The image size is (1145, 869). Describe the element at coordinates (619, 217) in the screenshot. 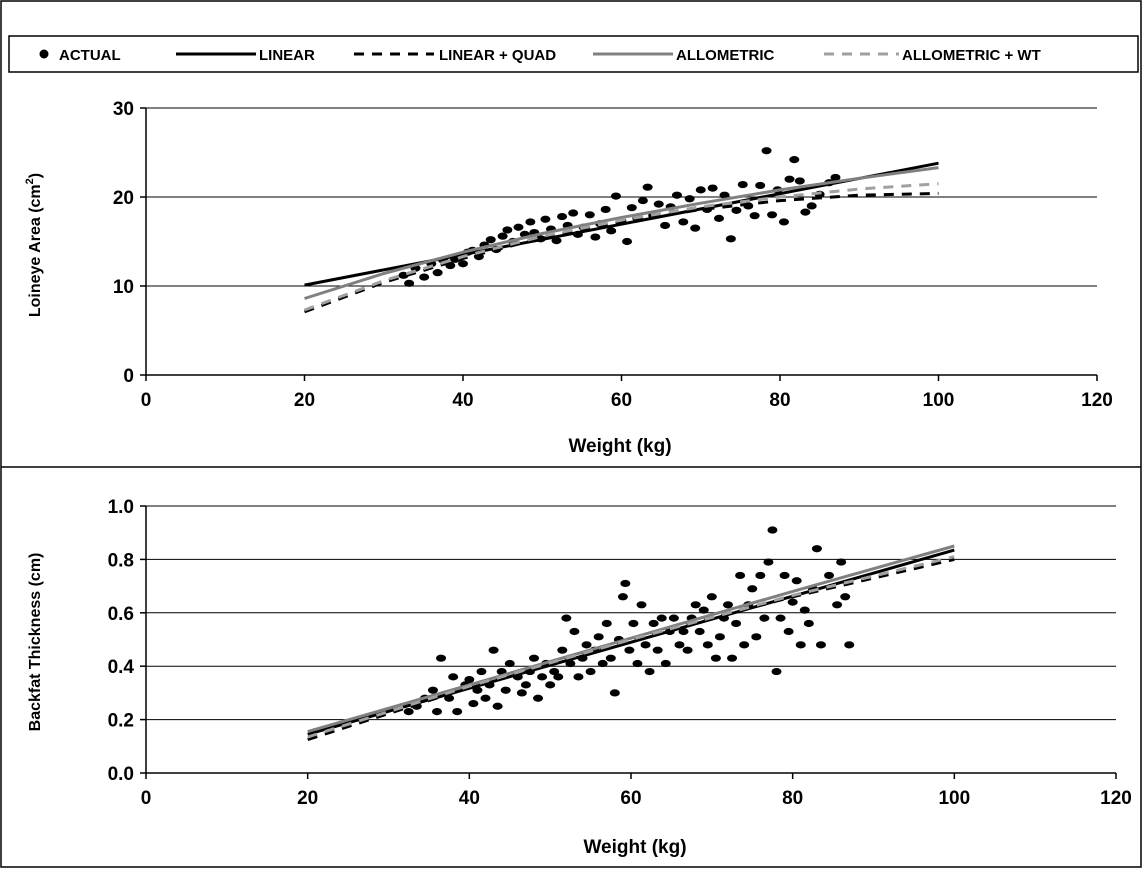

I see `actual-points` at that location.